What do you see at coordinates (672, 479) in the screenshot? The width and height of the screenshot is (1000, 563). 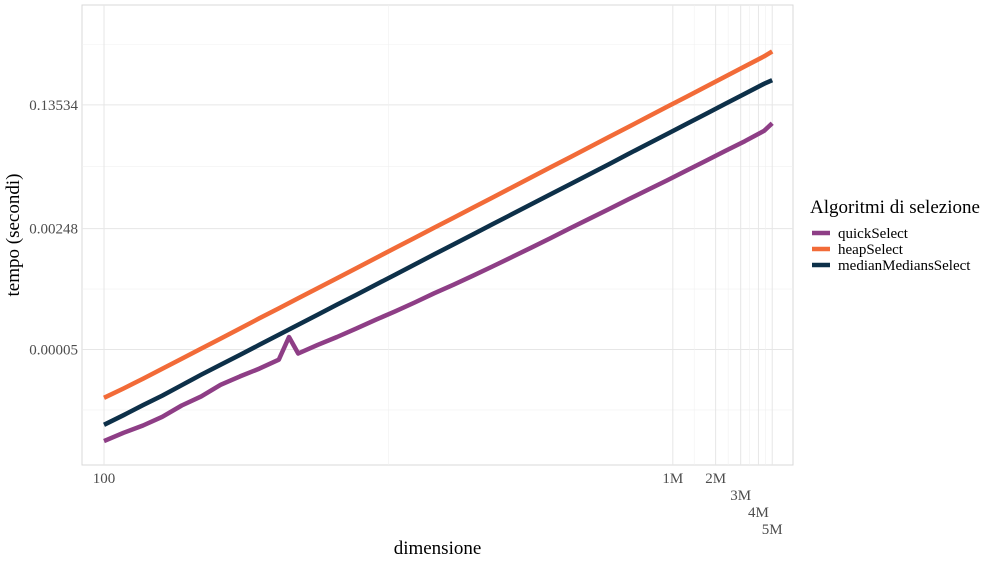 I see `x-tick-label: 1M` at bounding box center [672, 479].